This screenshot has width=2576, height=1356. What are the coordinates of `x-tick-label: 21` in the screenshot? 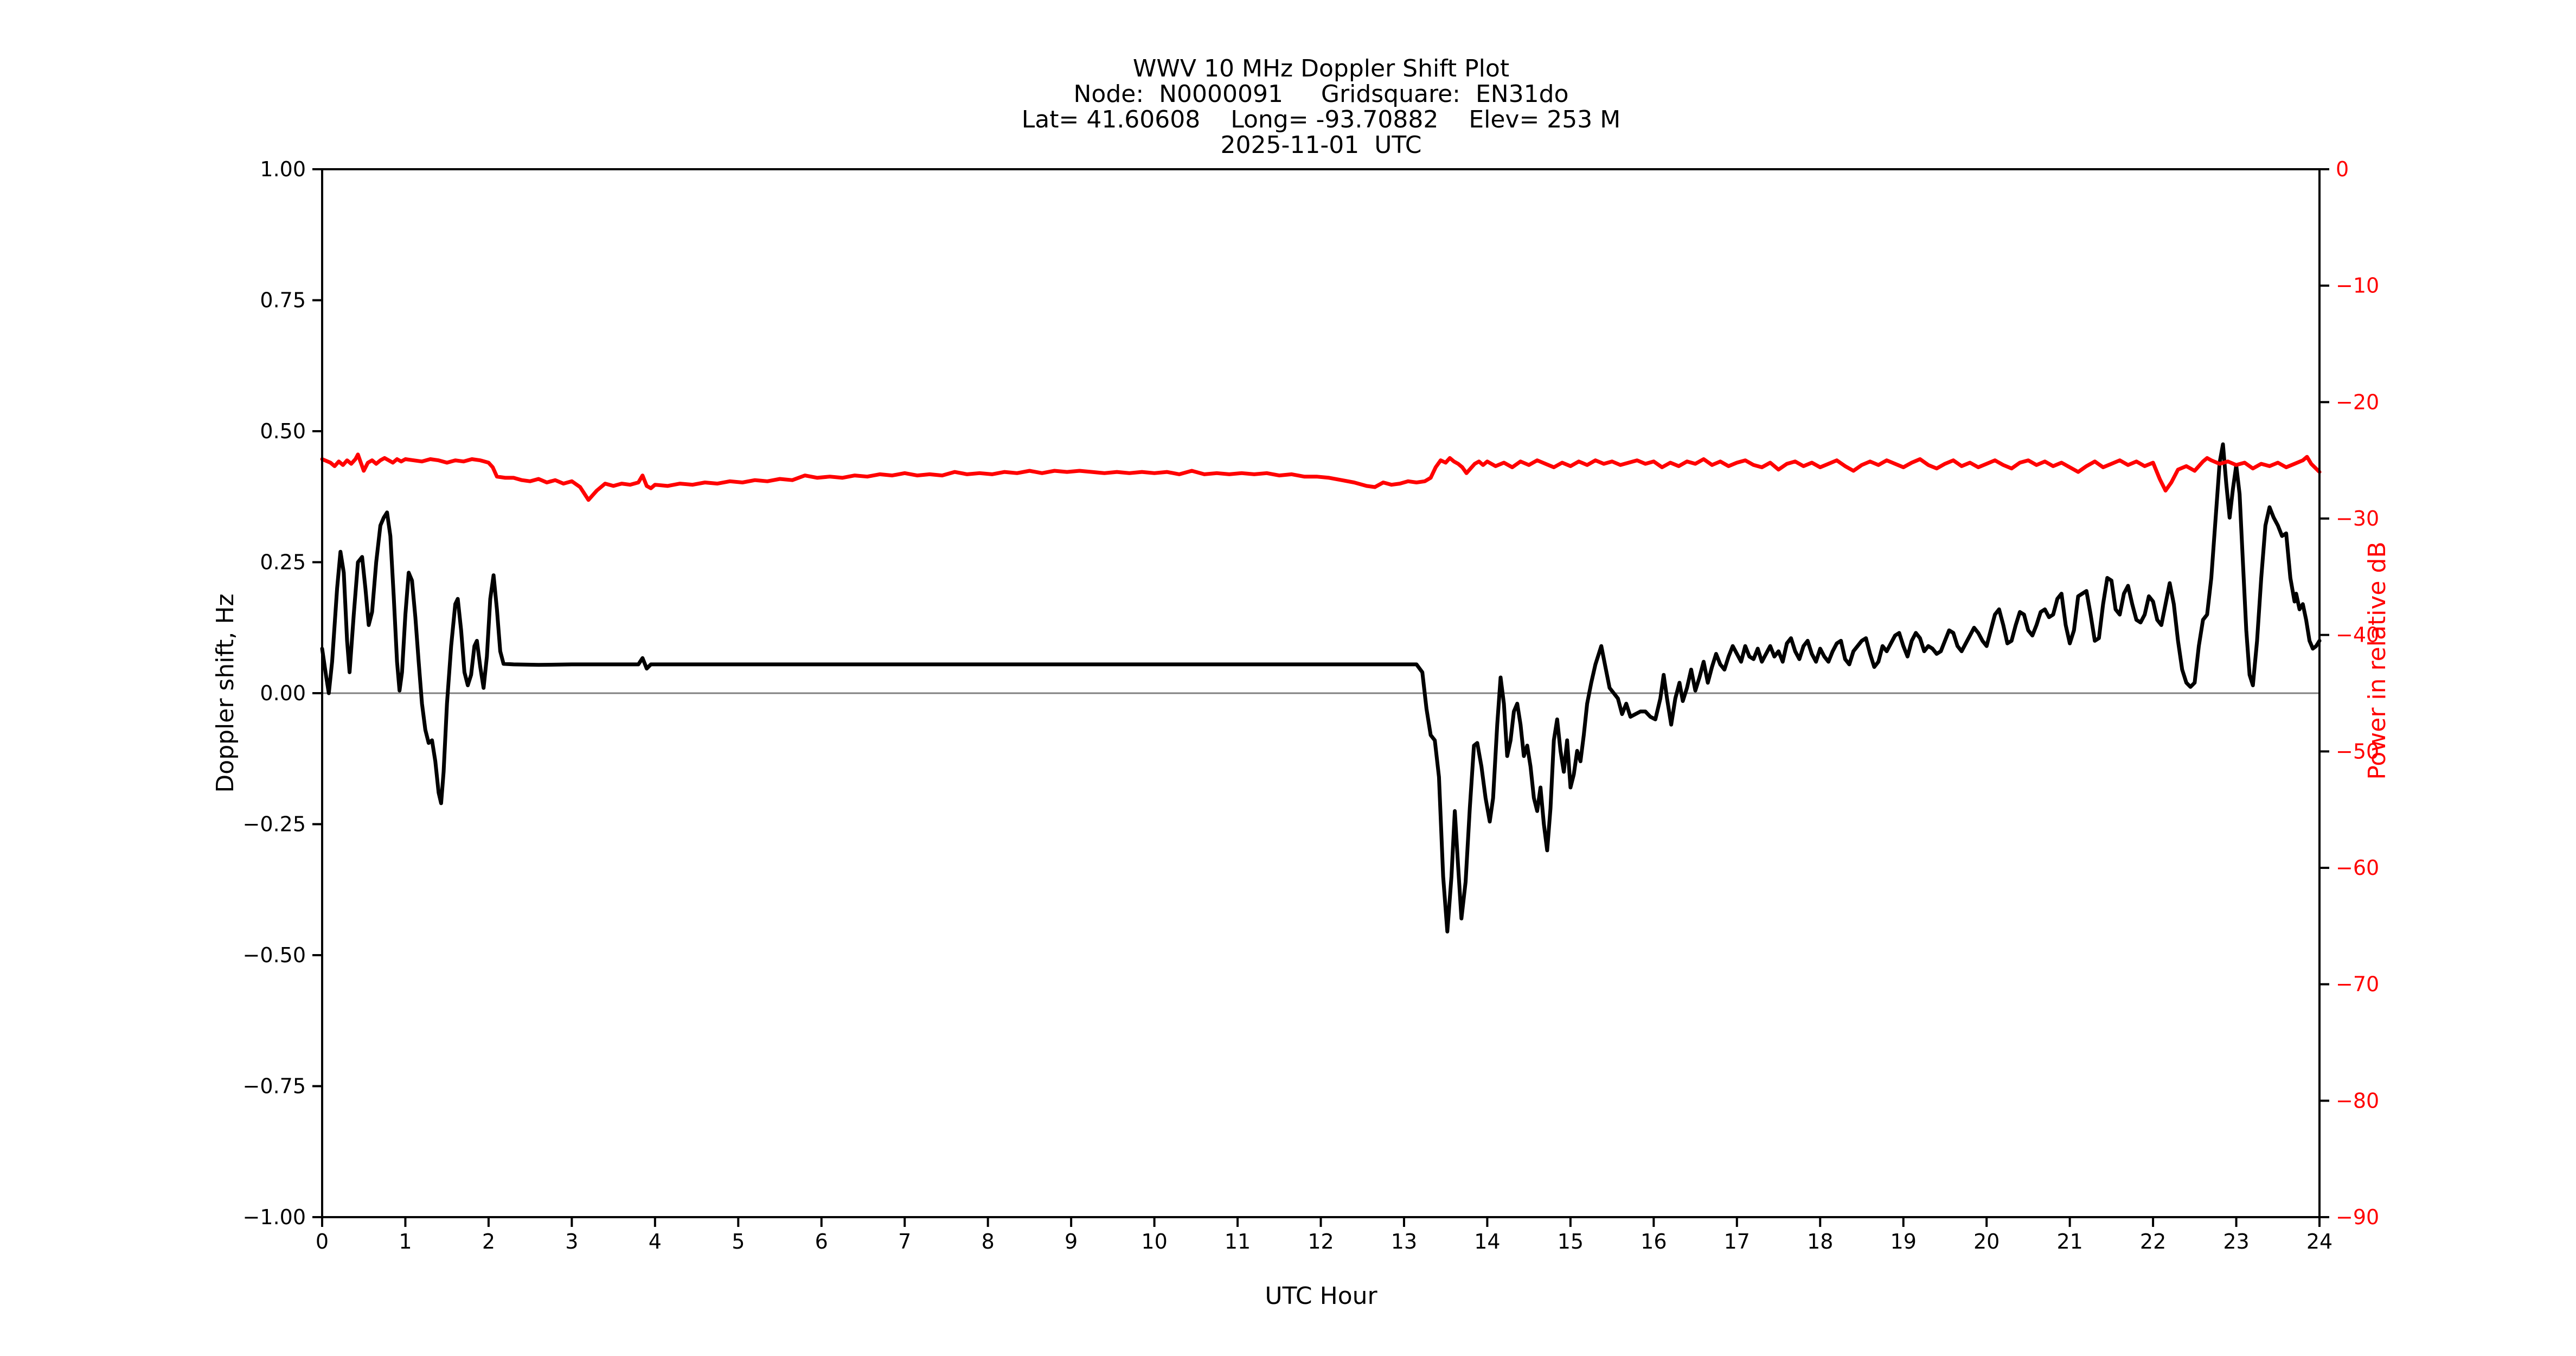 It's located at (2069, 1241).